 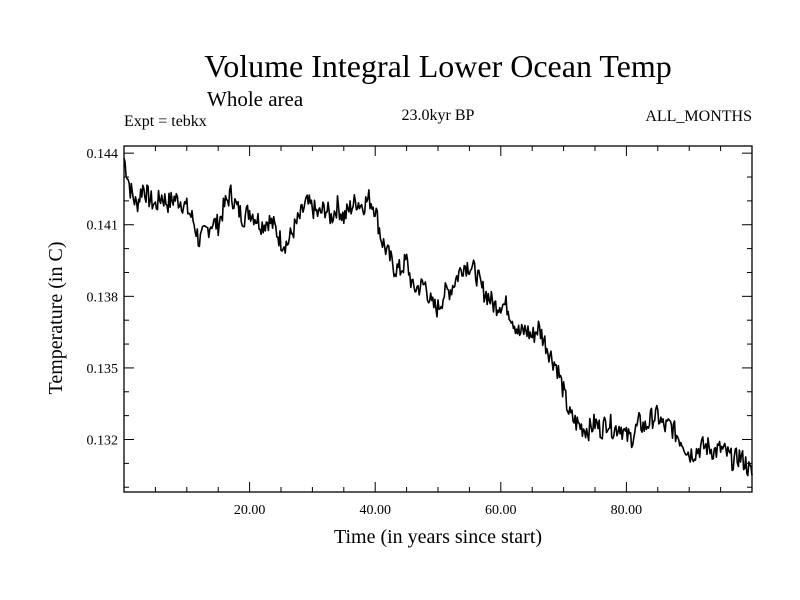 What do you see at coordinates (627, 510) in the screenshot?
I see `x-tick-label: 80.00` at bounding box center [627, 510].